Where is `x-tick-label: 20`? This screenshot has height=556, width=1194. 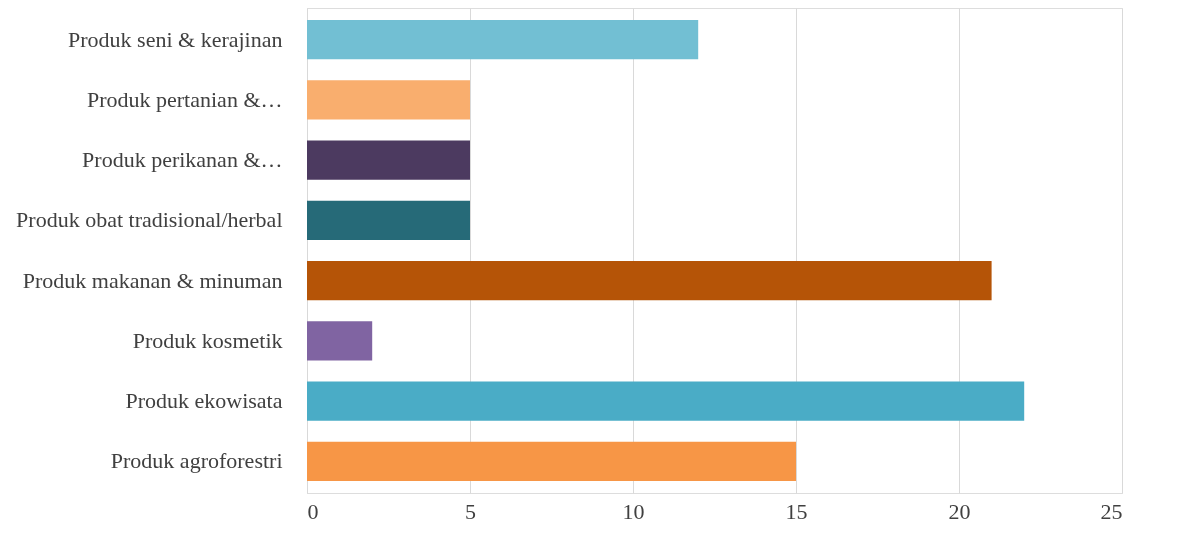 x-tick-label: 20 is located at coordinates (959, 511).